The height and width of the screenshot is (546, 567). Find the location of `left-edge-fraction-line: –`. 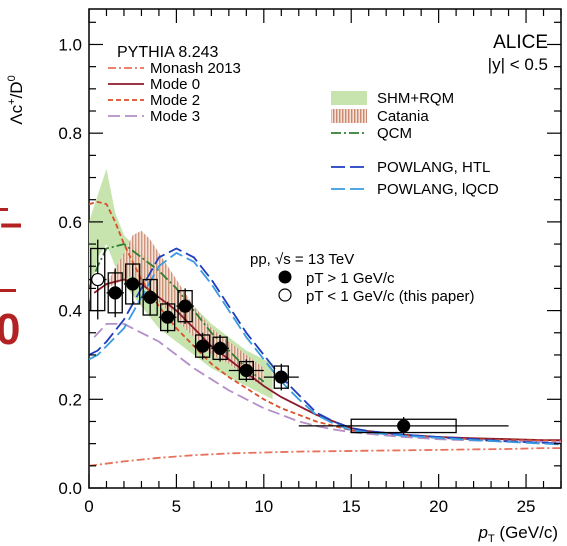

left-edge-fraction-line: – is located at coordinates (11, 223).